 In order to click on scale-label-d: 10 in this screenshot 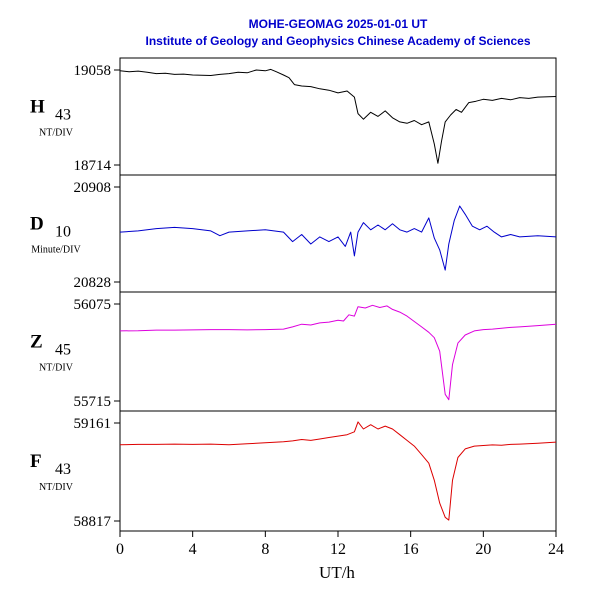, I will do `click(63, 232)`.